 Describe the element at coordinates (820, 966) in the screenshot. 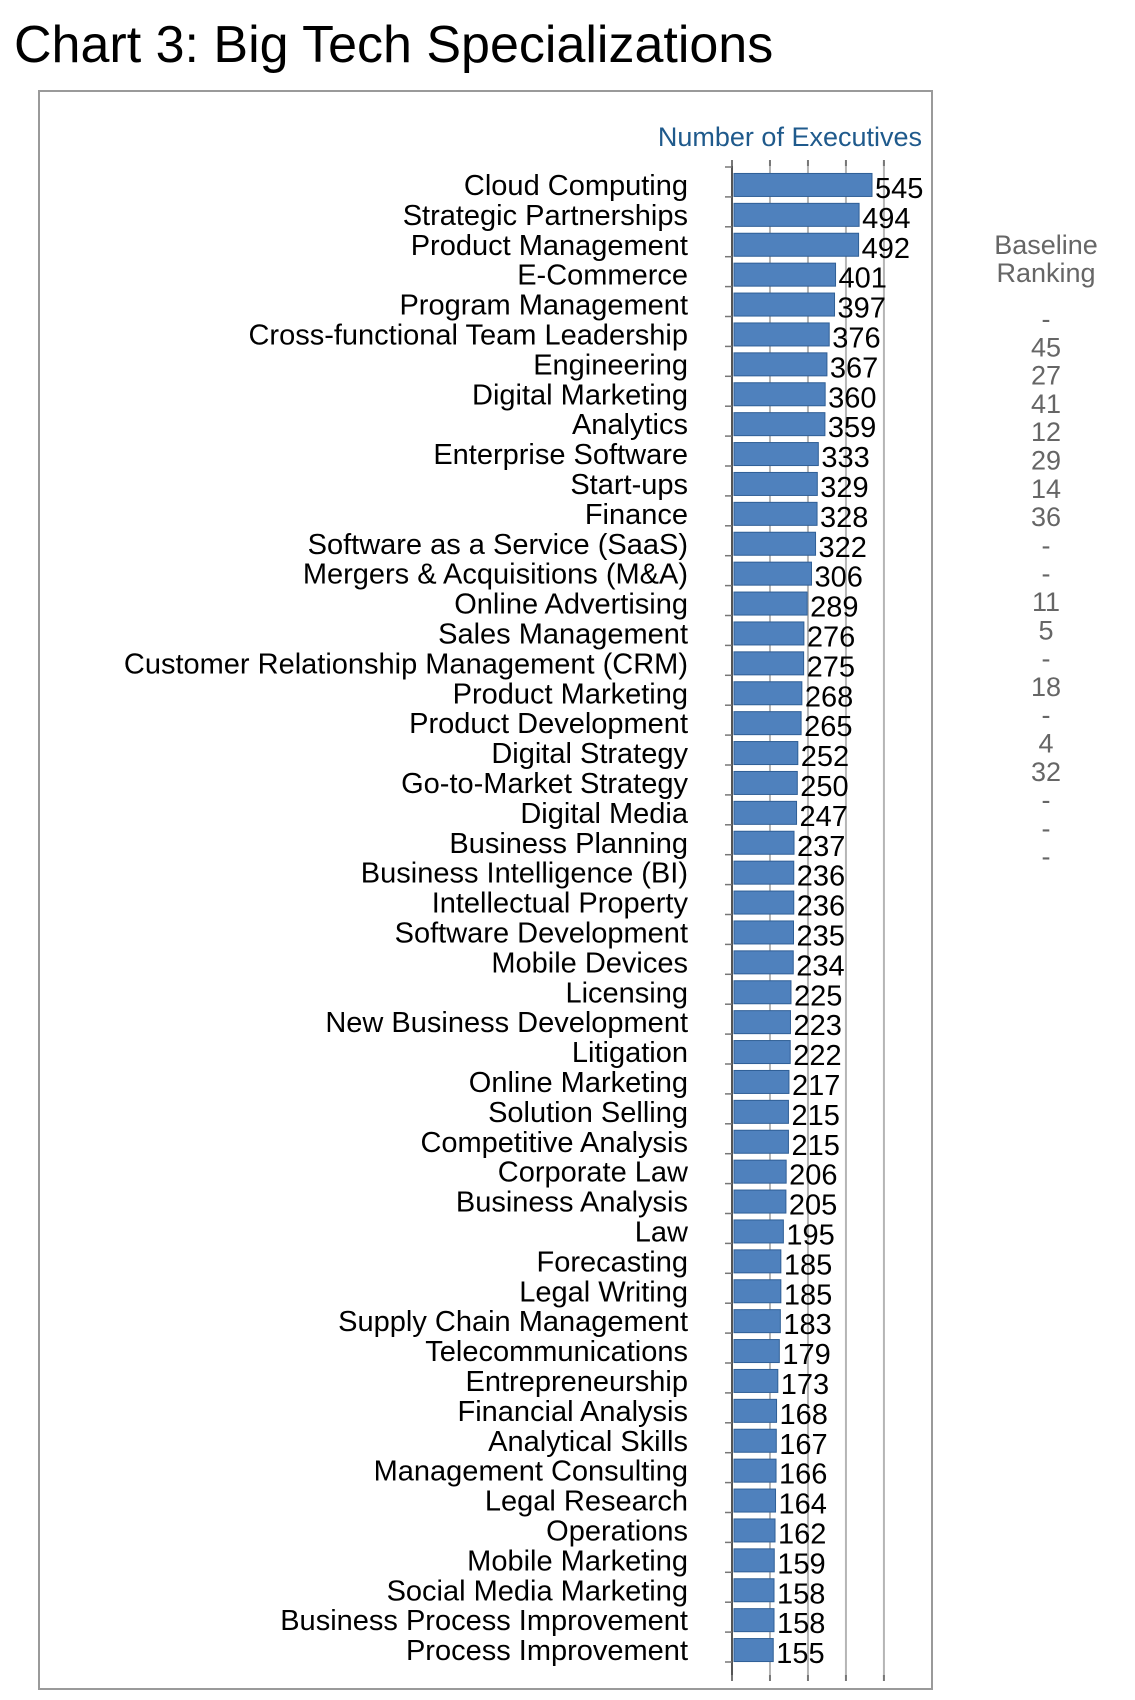

I see `data-label: 234` at that location.